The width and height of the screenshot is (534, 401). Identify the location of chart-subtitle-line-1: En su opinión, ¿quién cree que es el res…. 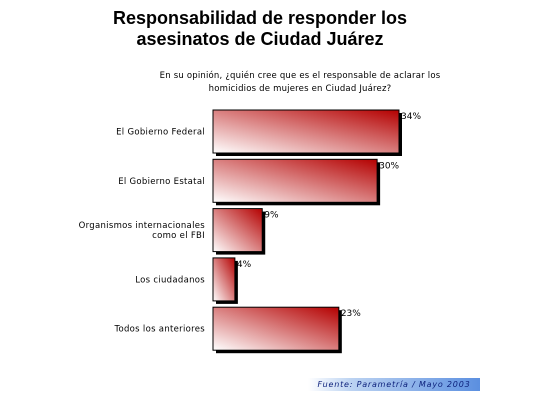
(300, 76).